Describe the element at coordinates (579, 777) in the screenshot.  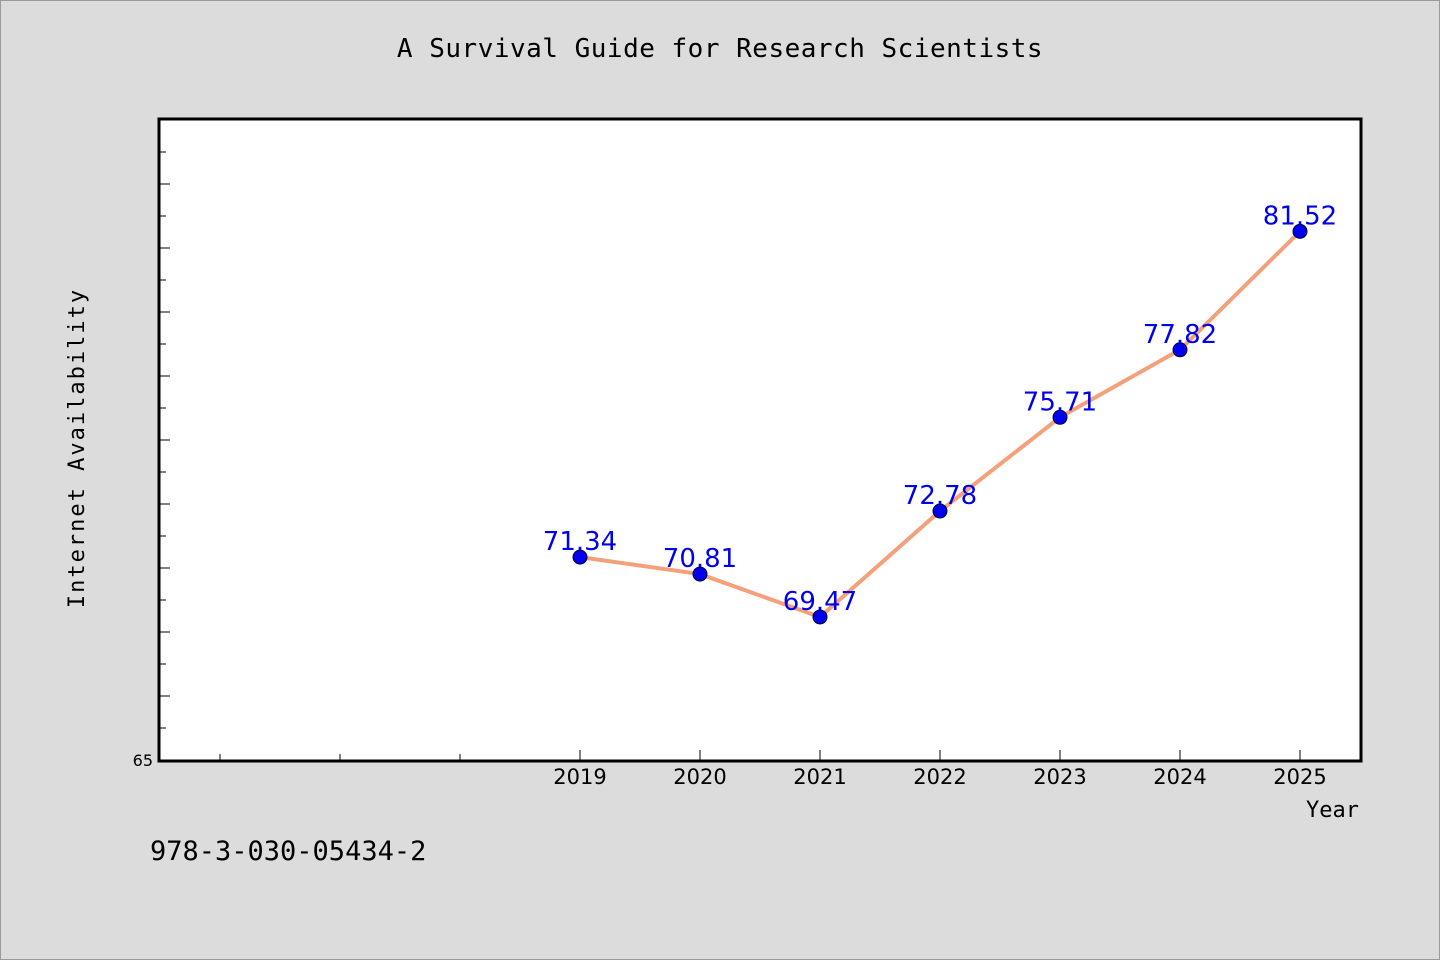
I see `x-tick-label: 2019` at that location.